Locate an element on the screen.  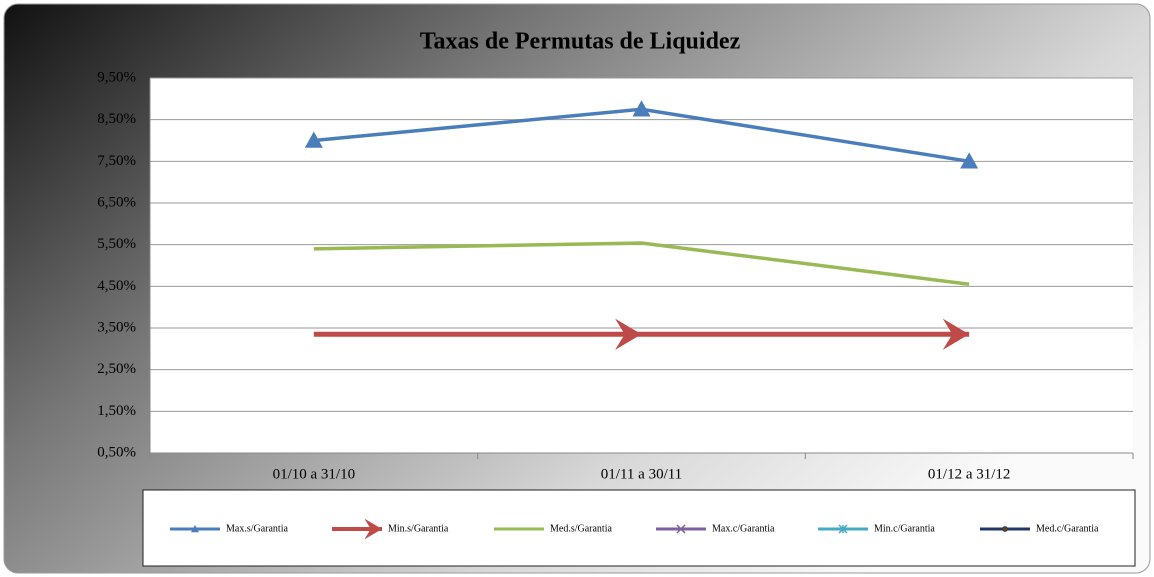
legend-label: Med.c/Garantia is located at coordinates (1067, 528).